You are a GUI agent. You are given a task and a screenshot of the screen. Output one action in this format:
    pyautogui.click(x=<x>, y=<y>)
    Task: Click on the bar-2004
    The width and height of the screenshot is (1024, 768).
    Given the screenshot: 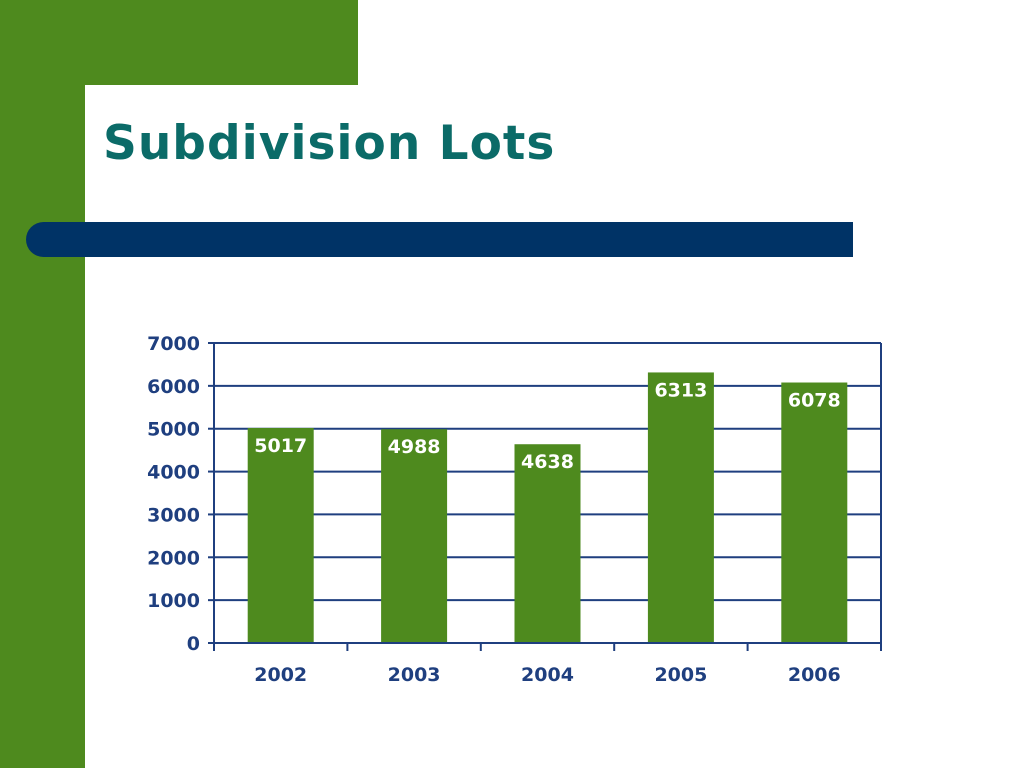 What is the action you would take?
    pyautogui.click(x=547, y=543)
    